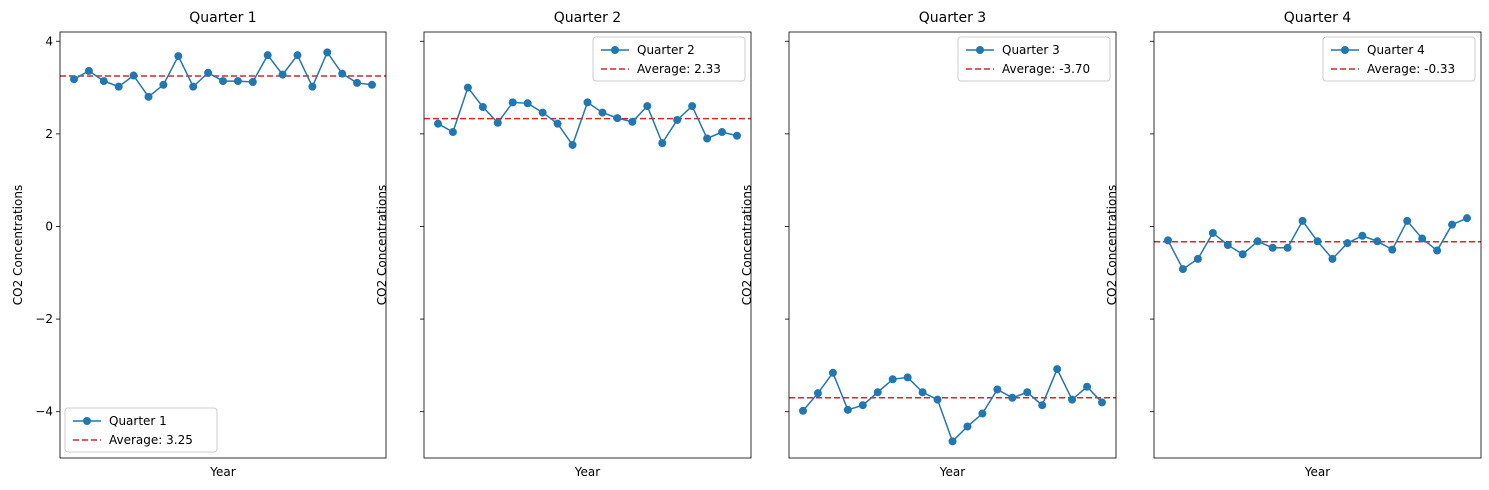  I want to click on legend: Quarter 2 Average: 2.33, so click(669, 59).